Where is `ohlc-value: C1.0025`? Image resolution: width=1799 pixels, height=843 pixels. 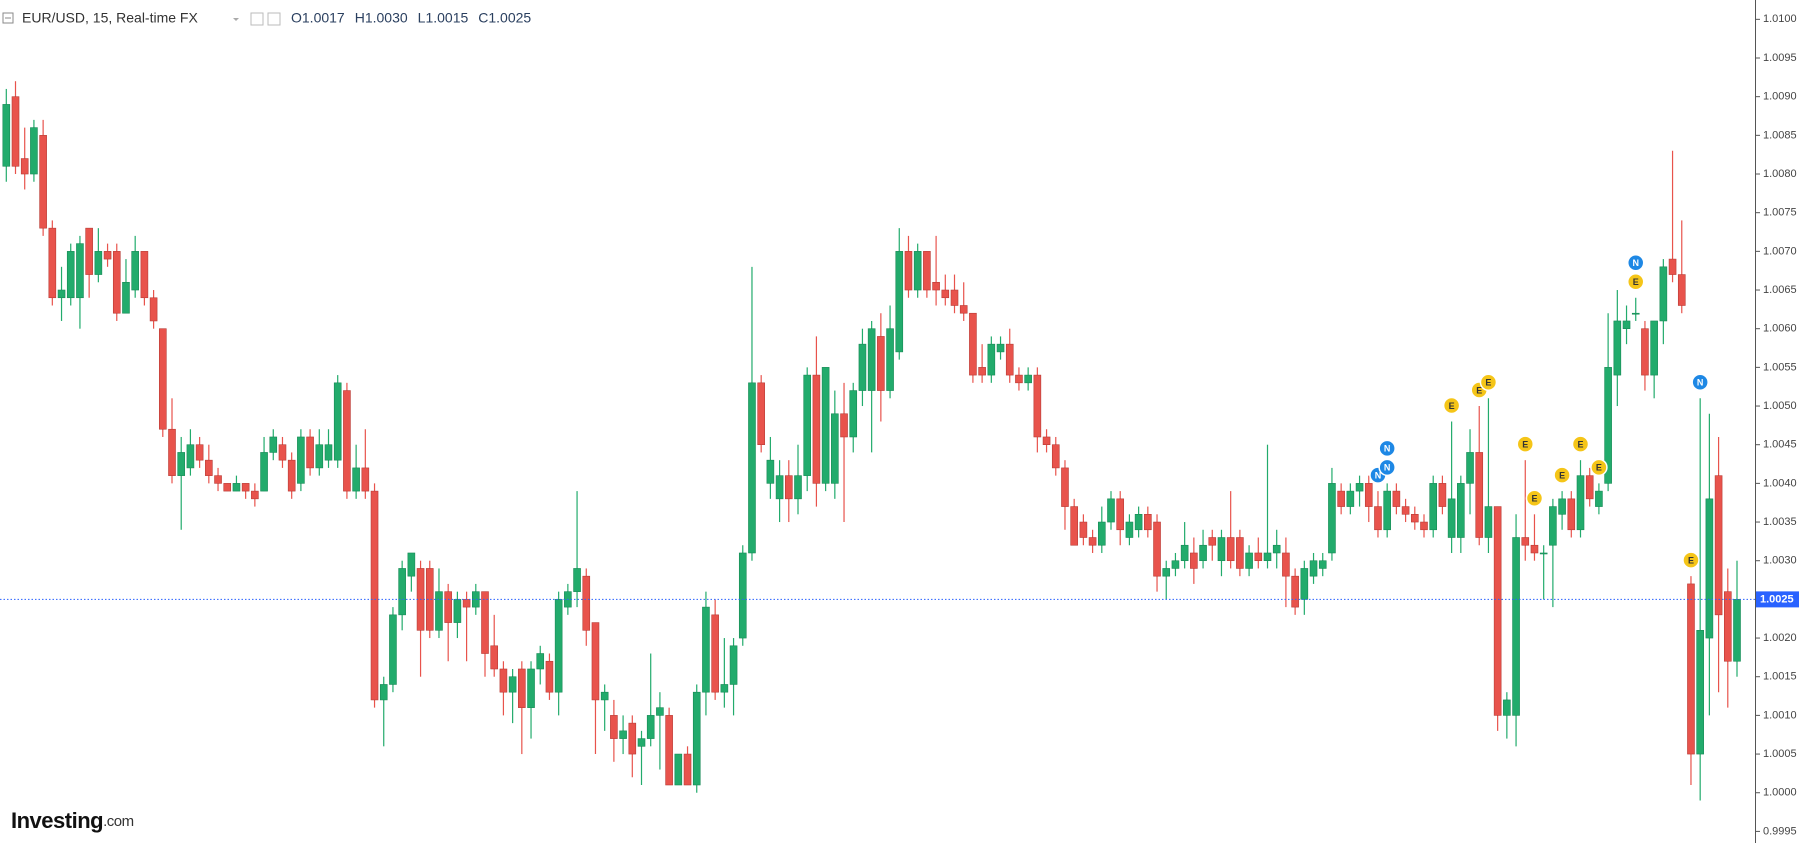 ohlc-value: C1.0025 is located at coordinates (504, 18).